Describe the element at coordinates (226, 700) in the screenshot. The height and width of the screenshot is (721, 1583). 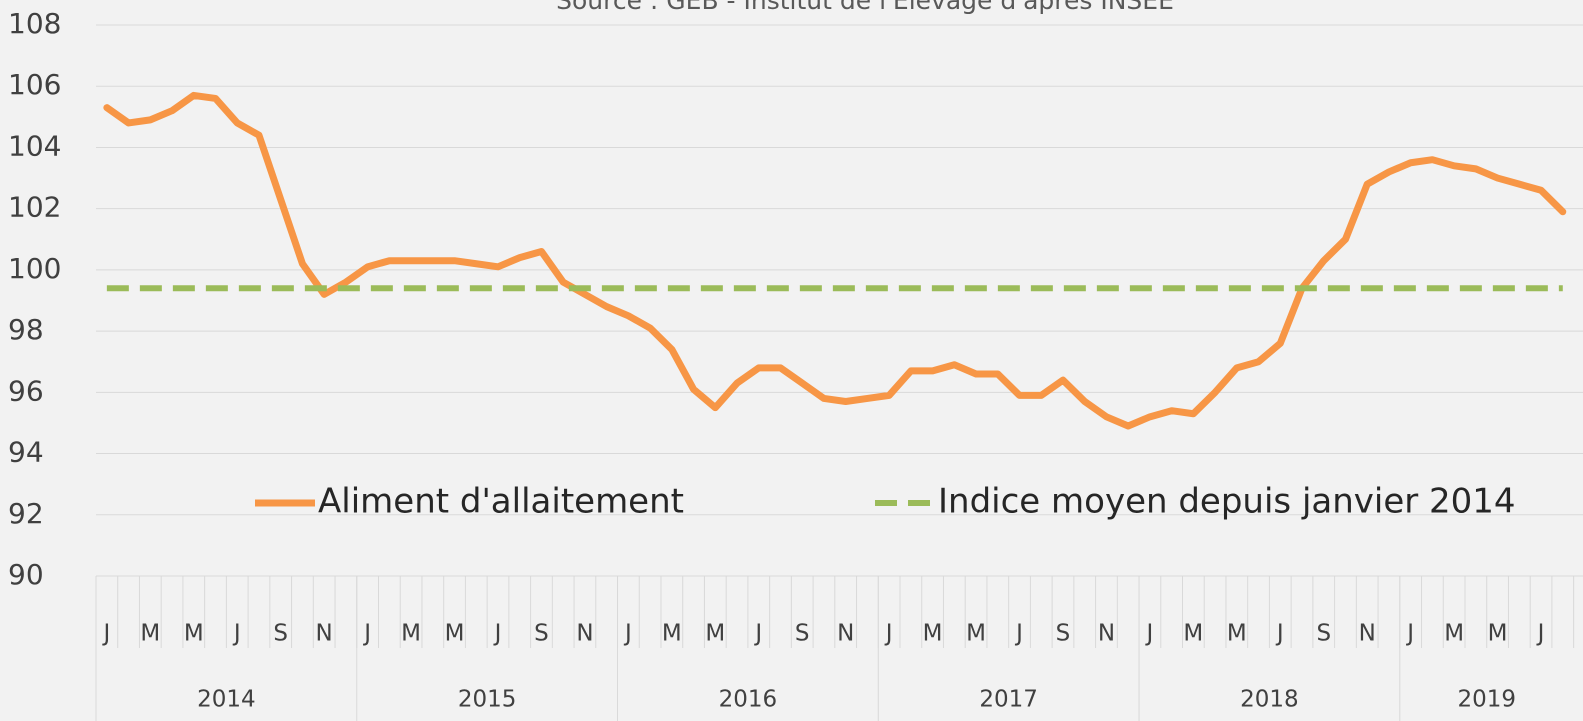
I see `year-label: 2014` at that location.